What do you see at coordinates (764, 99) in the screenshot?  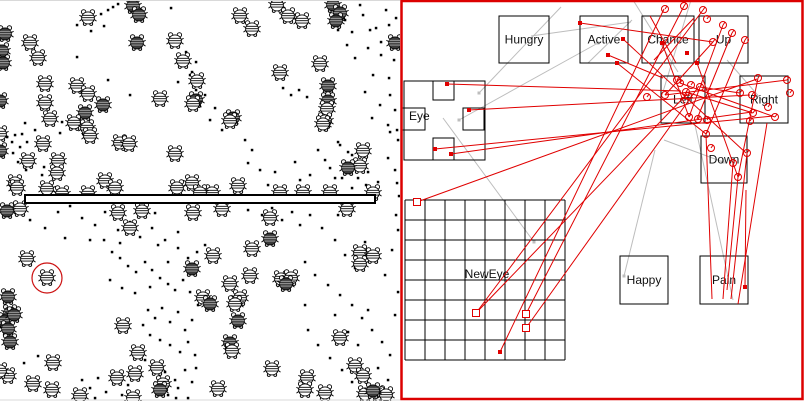 I see `node-box-right` at bounding box center [764, 99].